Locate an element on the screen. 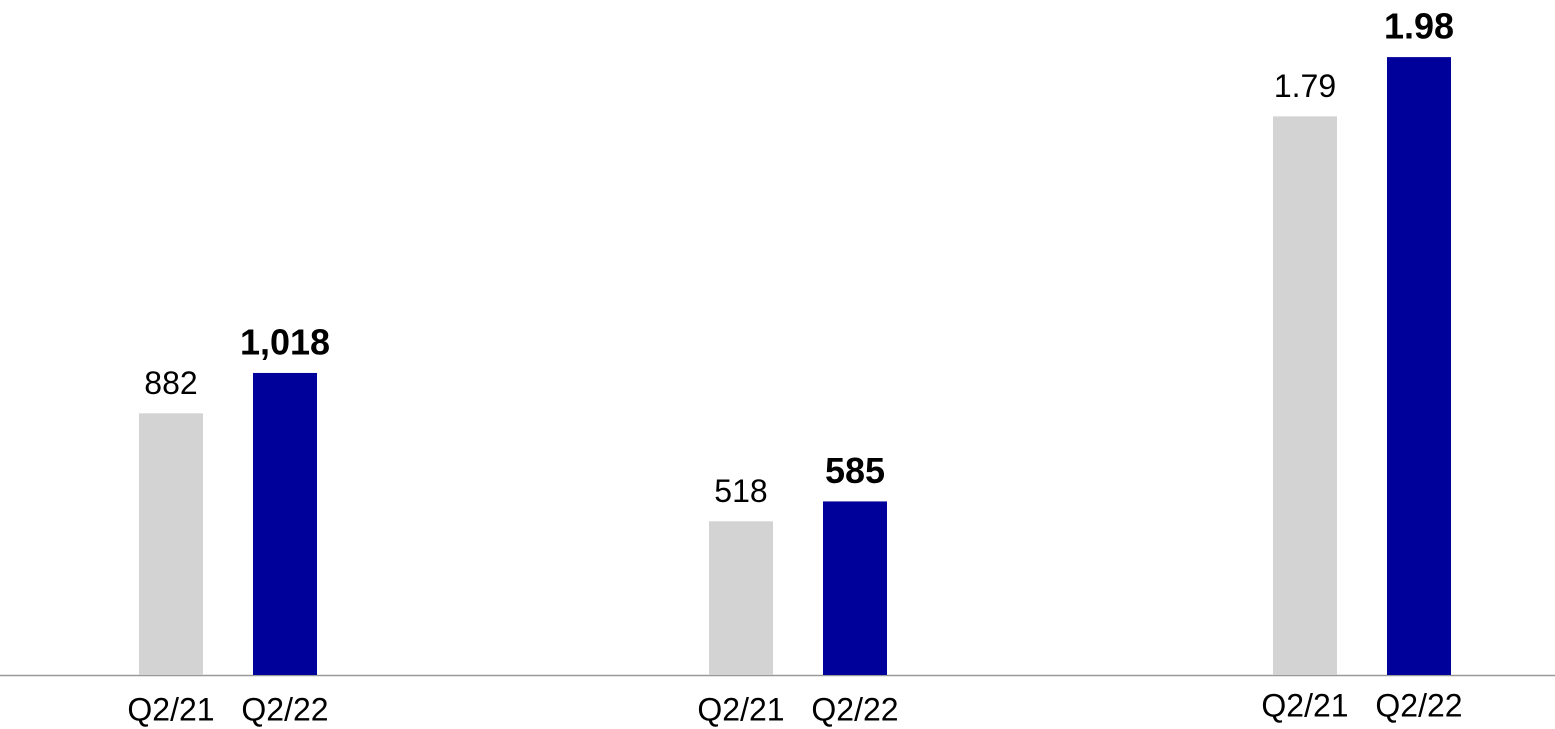 The image size is (1555, 729). value-label: 585 is located at coordinates (855, 470).